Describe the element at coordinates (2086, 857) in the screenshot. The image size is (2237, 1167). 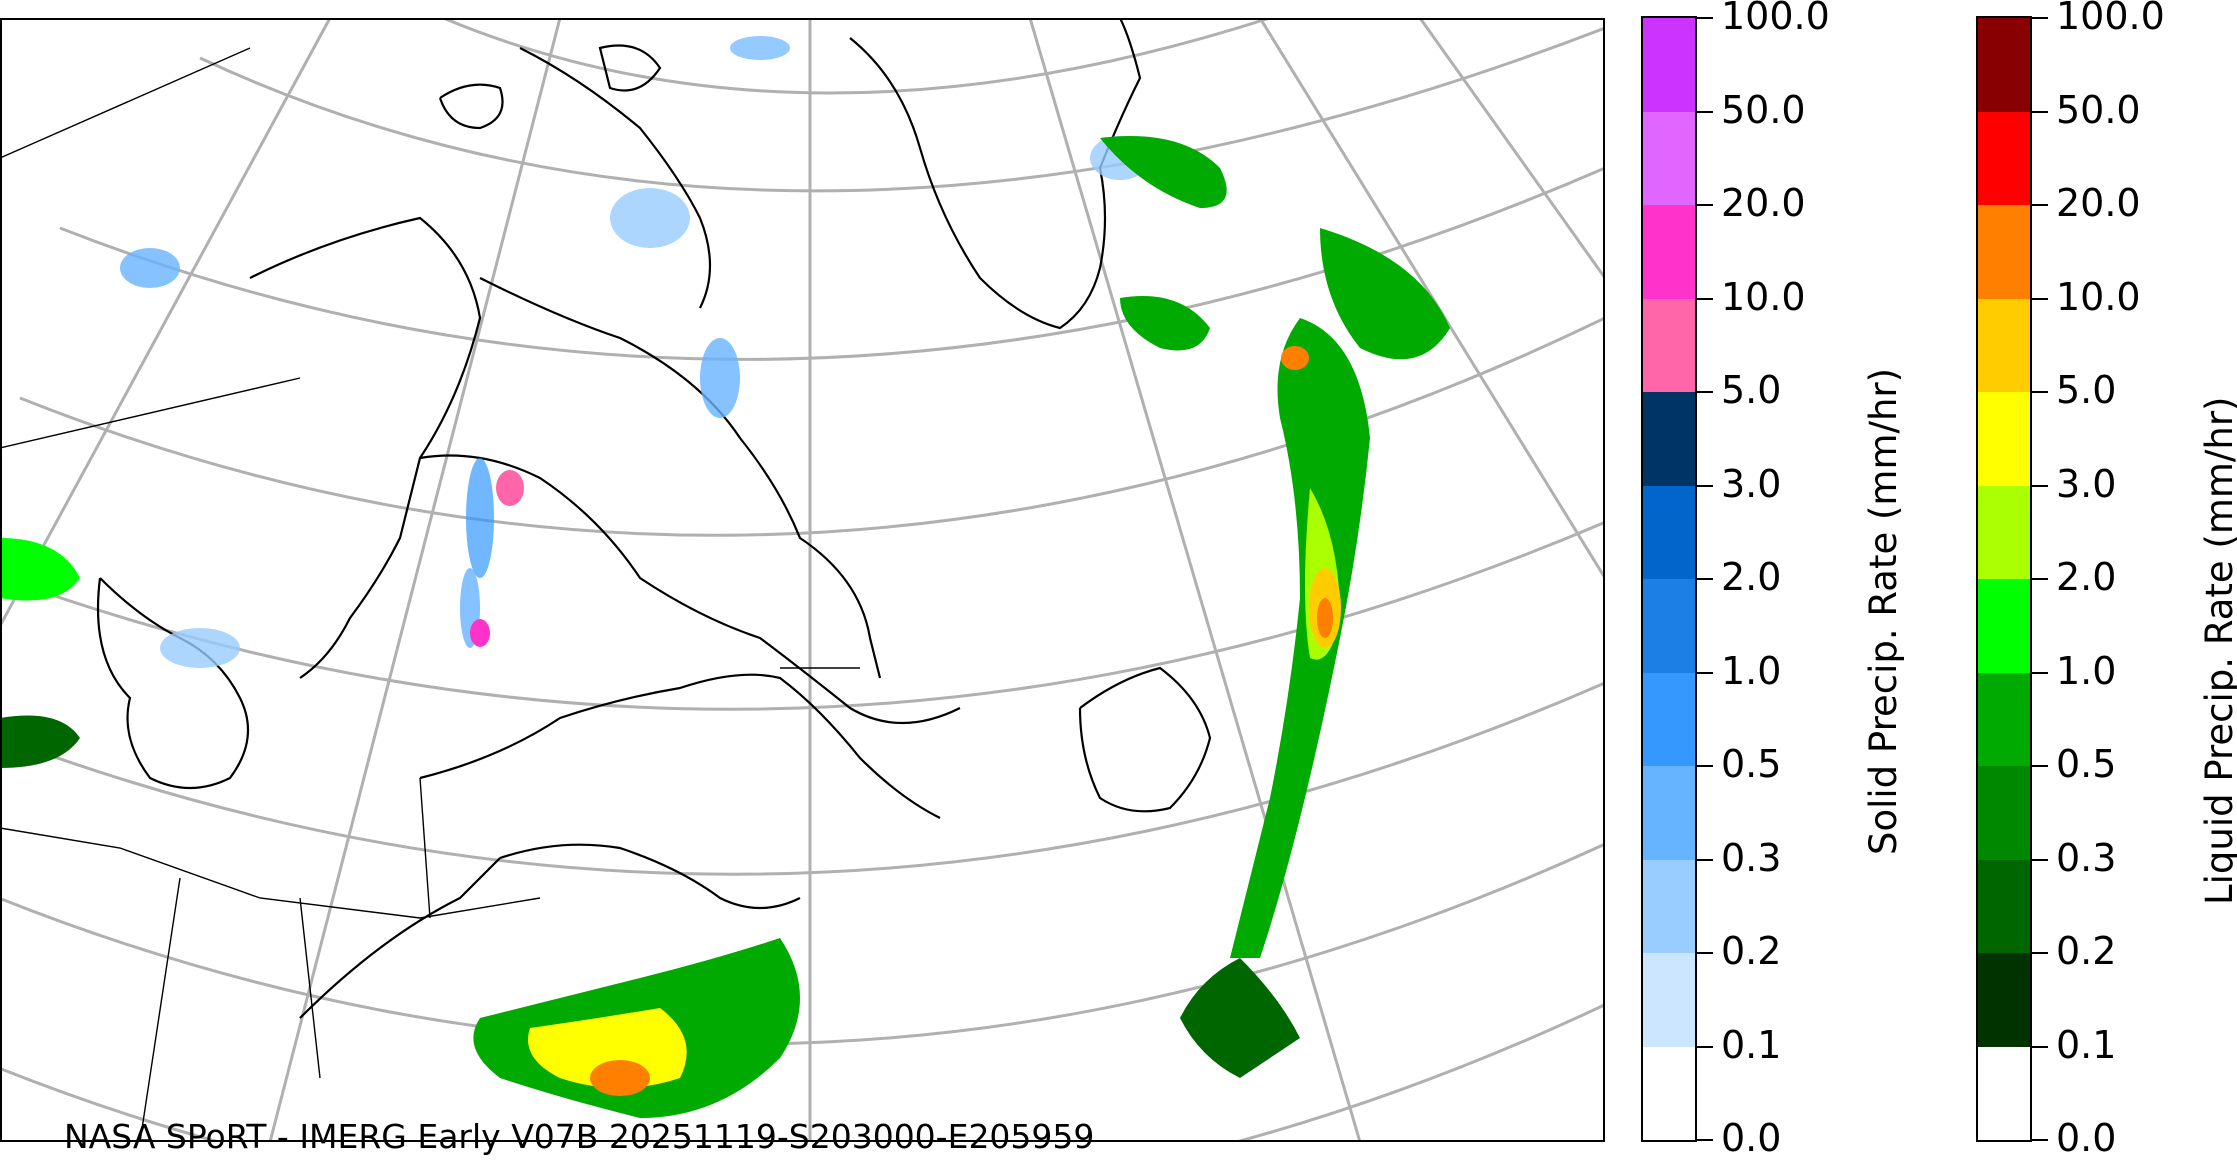
I see `colorbar-tick-label: 0.3` at that location.